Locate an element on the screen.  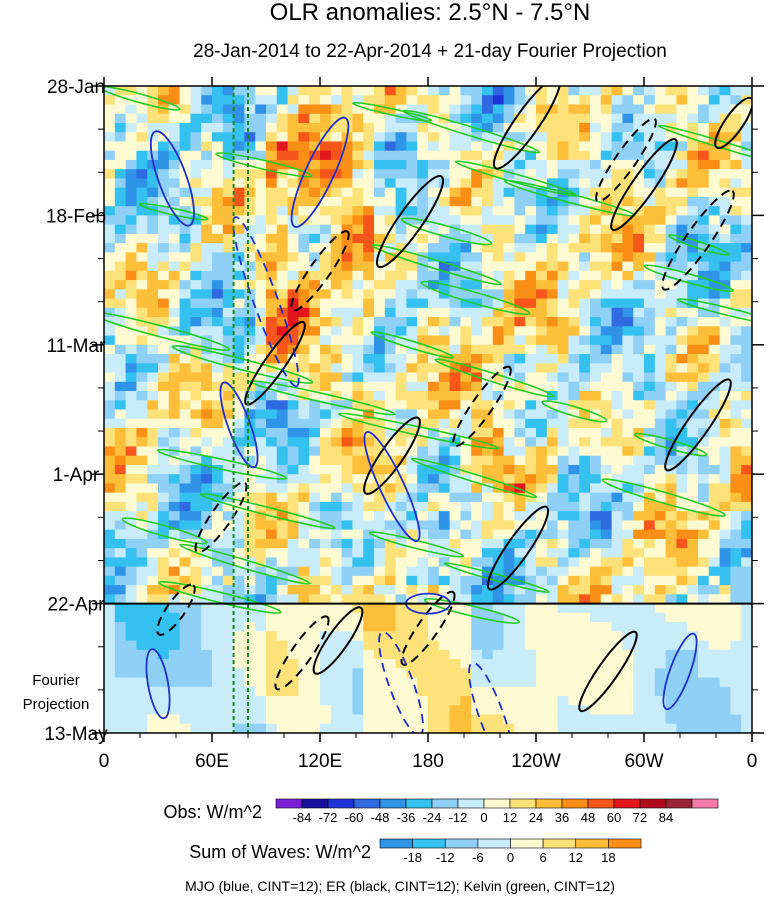
colorbar-tick-label: -48 is located at coordinates (380, 817).